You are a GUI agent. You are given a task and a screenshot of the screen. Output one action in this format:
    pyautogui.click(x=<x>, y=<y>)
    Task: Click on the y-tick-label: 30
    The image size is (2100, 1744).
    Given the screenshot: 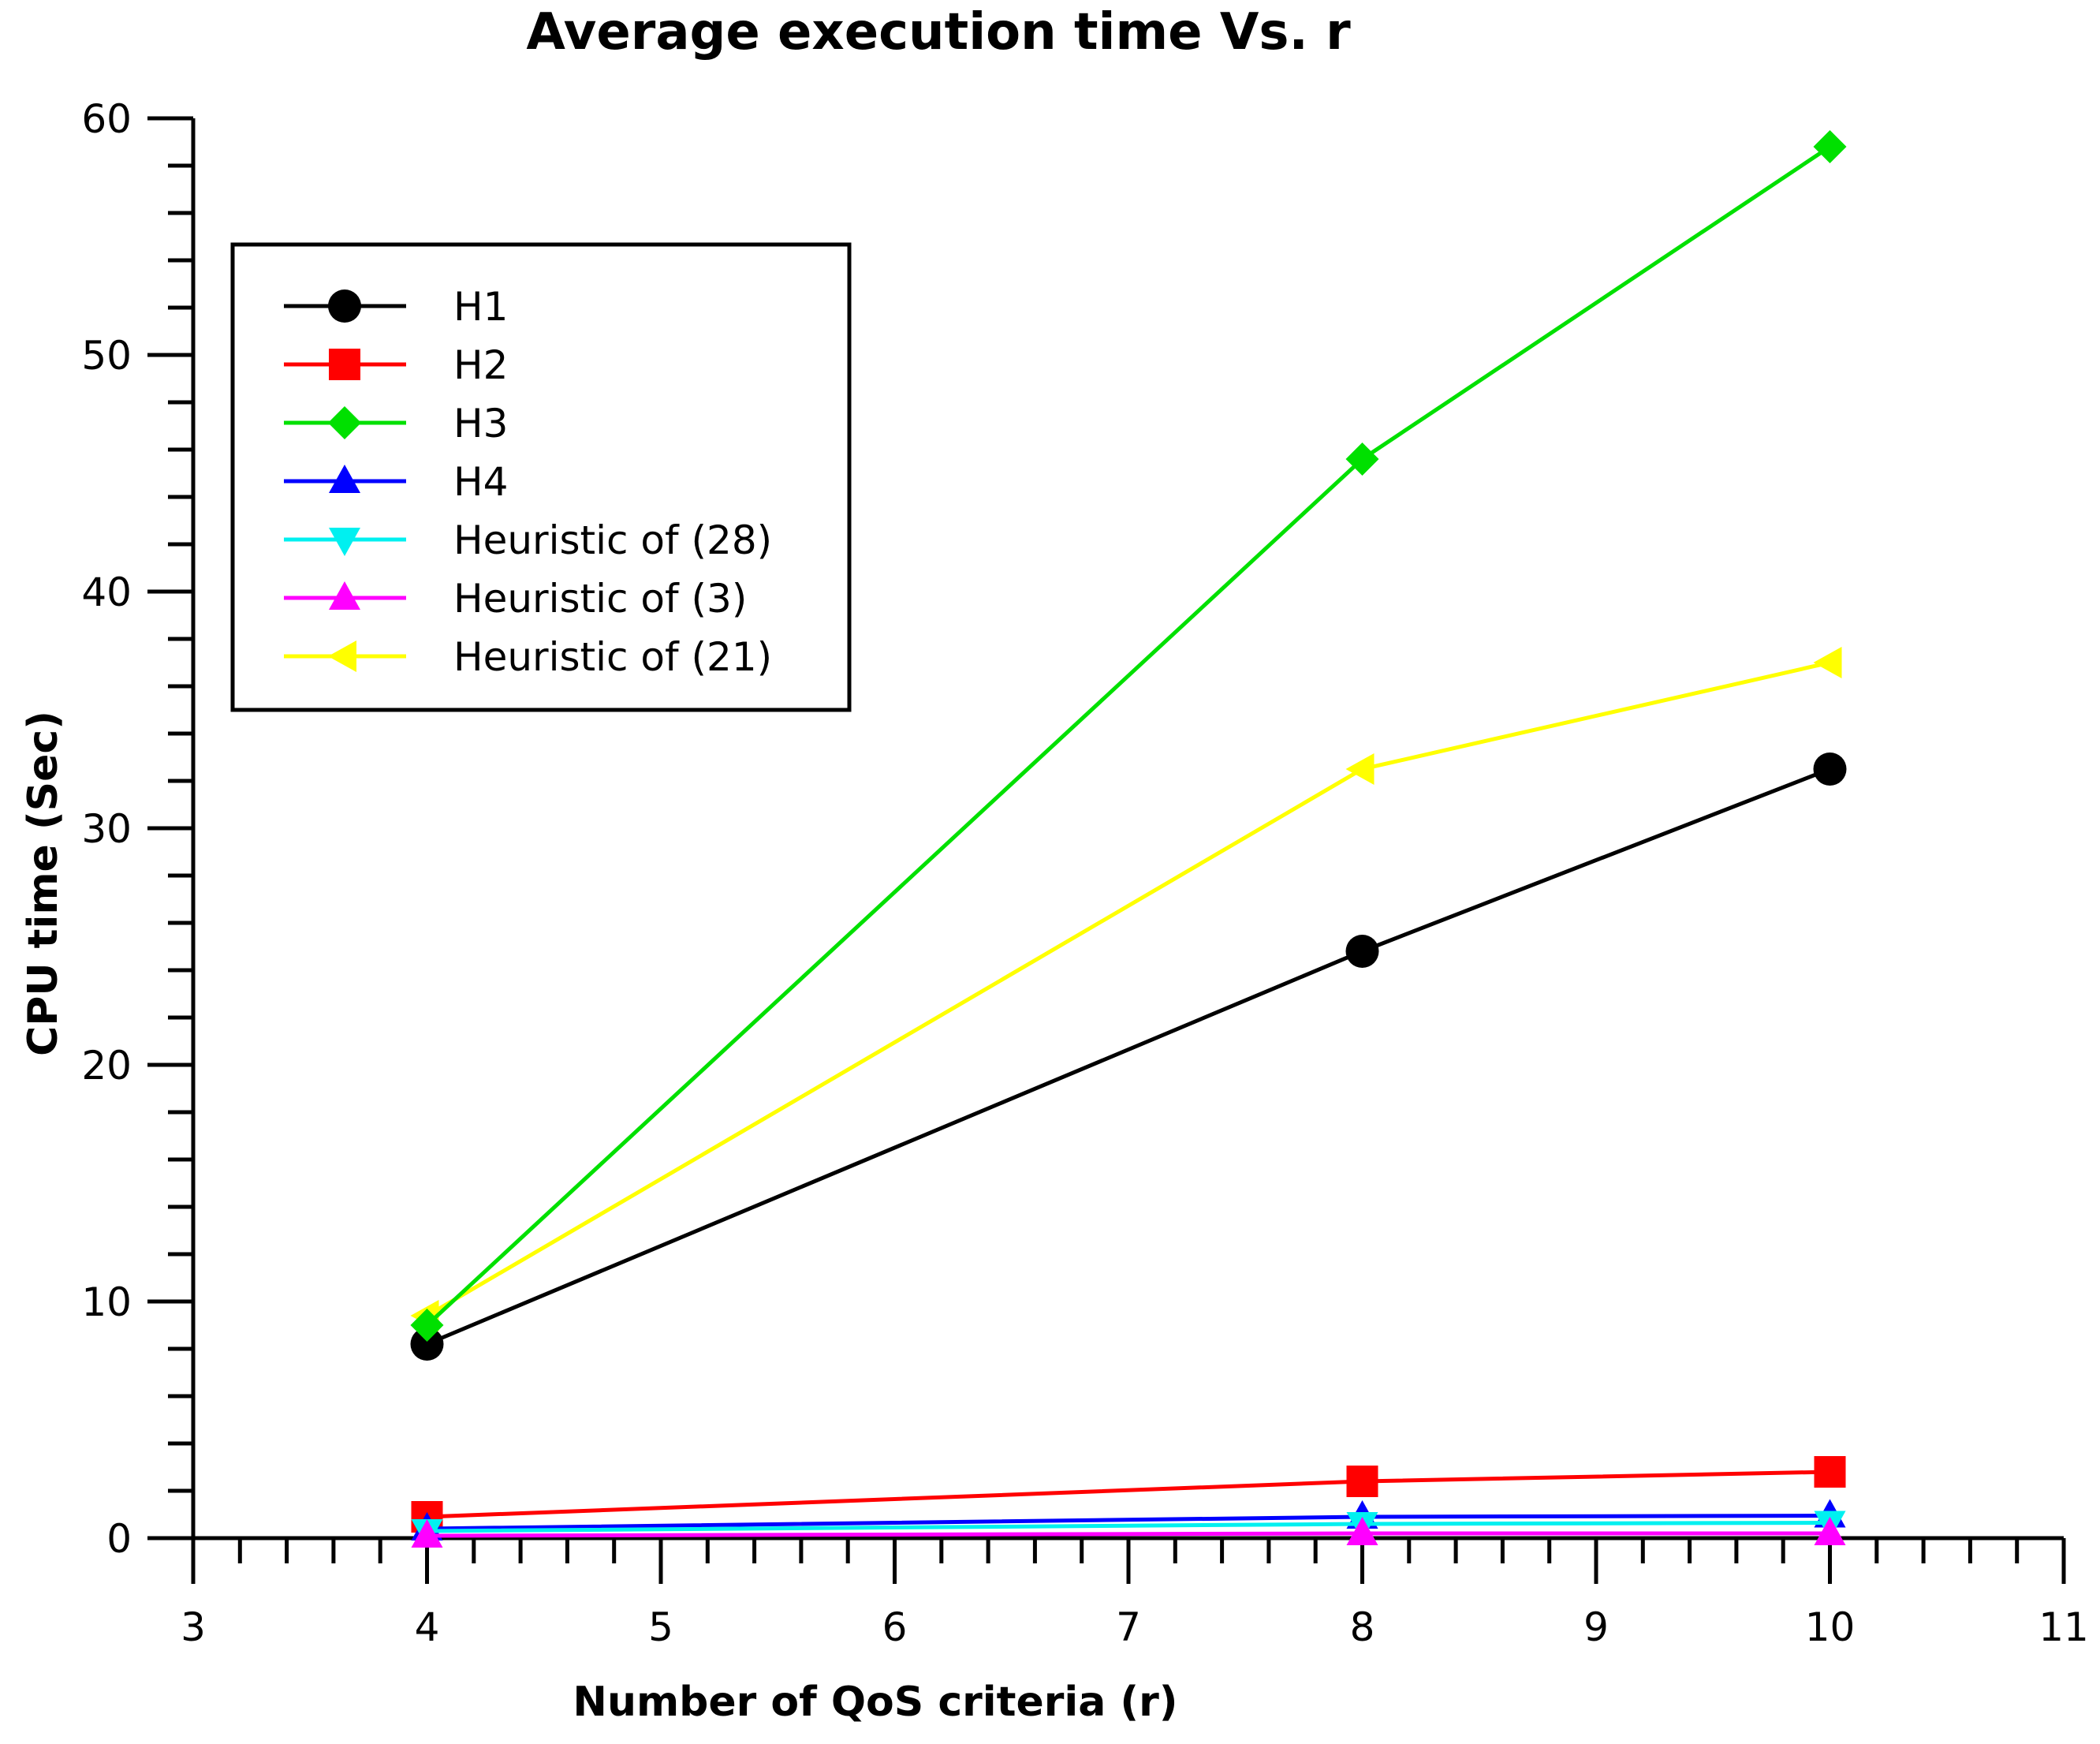 What is the action you would take?
    pyautogui.click(x=106, y=829)
    